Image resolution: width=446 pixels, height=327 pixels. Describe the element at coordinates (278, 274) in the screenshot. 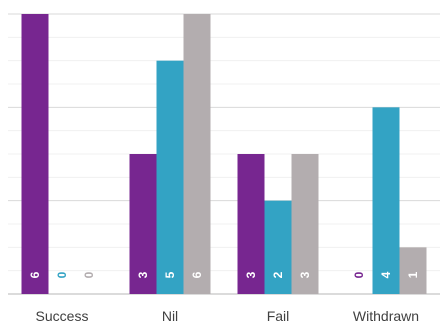

I see `data-label: 2` at that location.